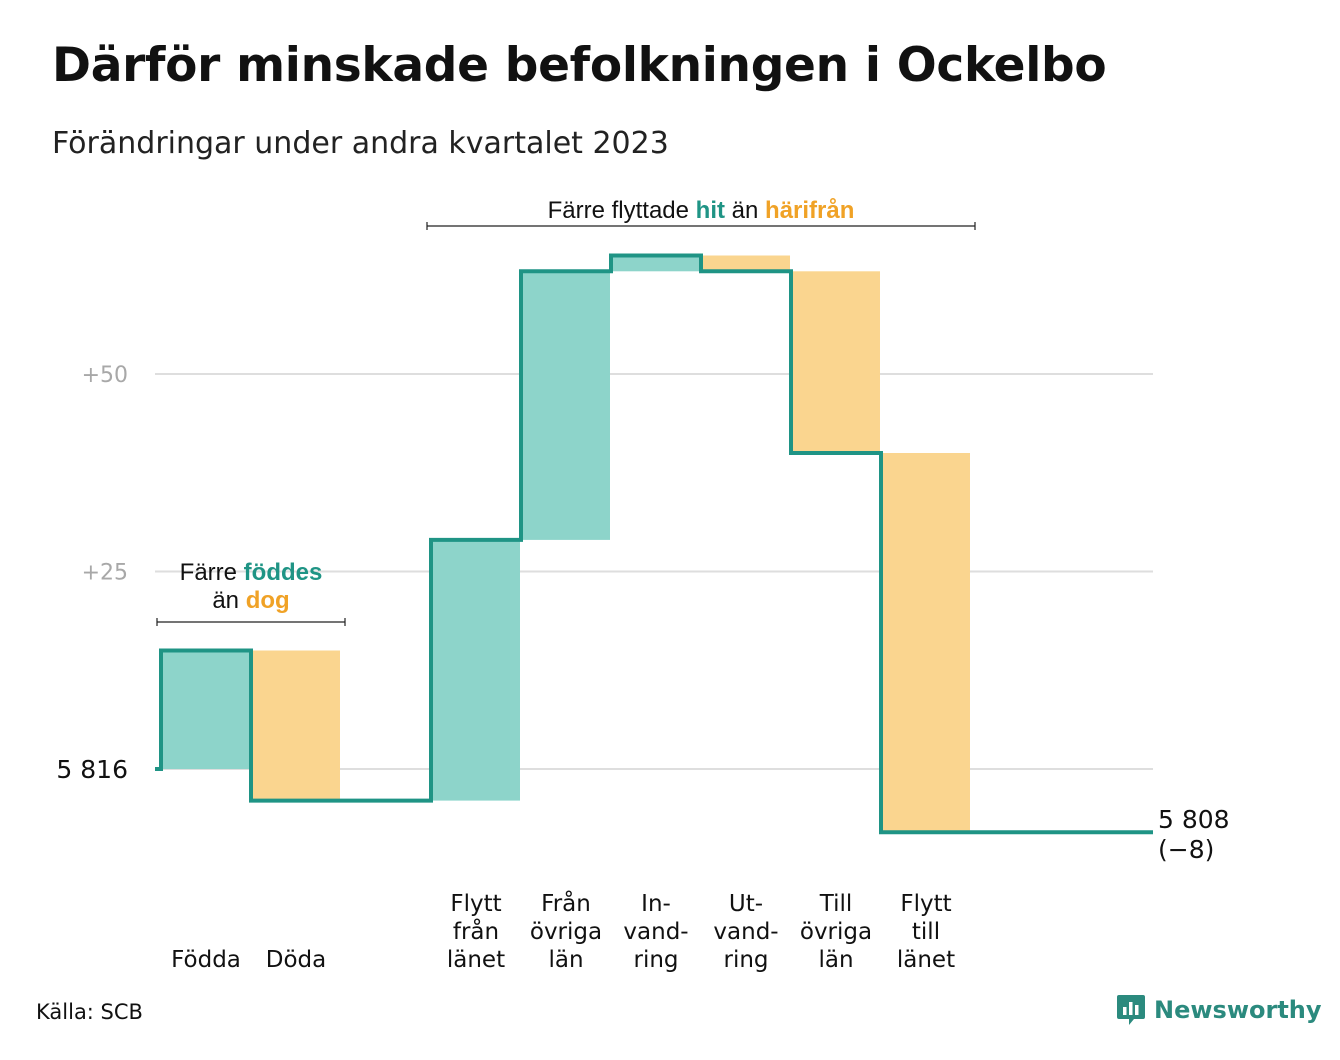 The height and width of the screenshot is (1060, 1340). I want to click on end-value-label: 5 808, so click(1194, 819).